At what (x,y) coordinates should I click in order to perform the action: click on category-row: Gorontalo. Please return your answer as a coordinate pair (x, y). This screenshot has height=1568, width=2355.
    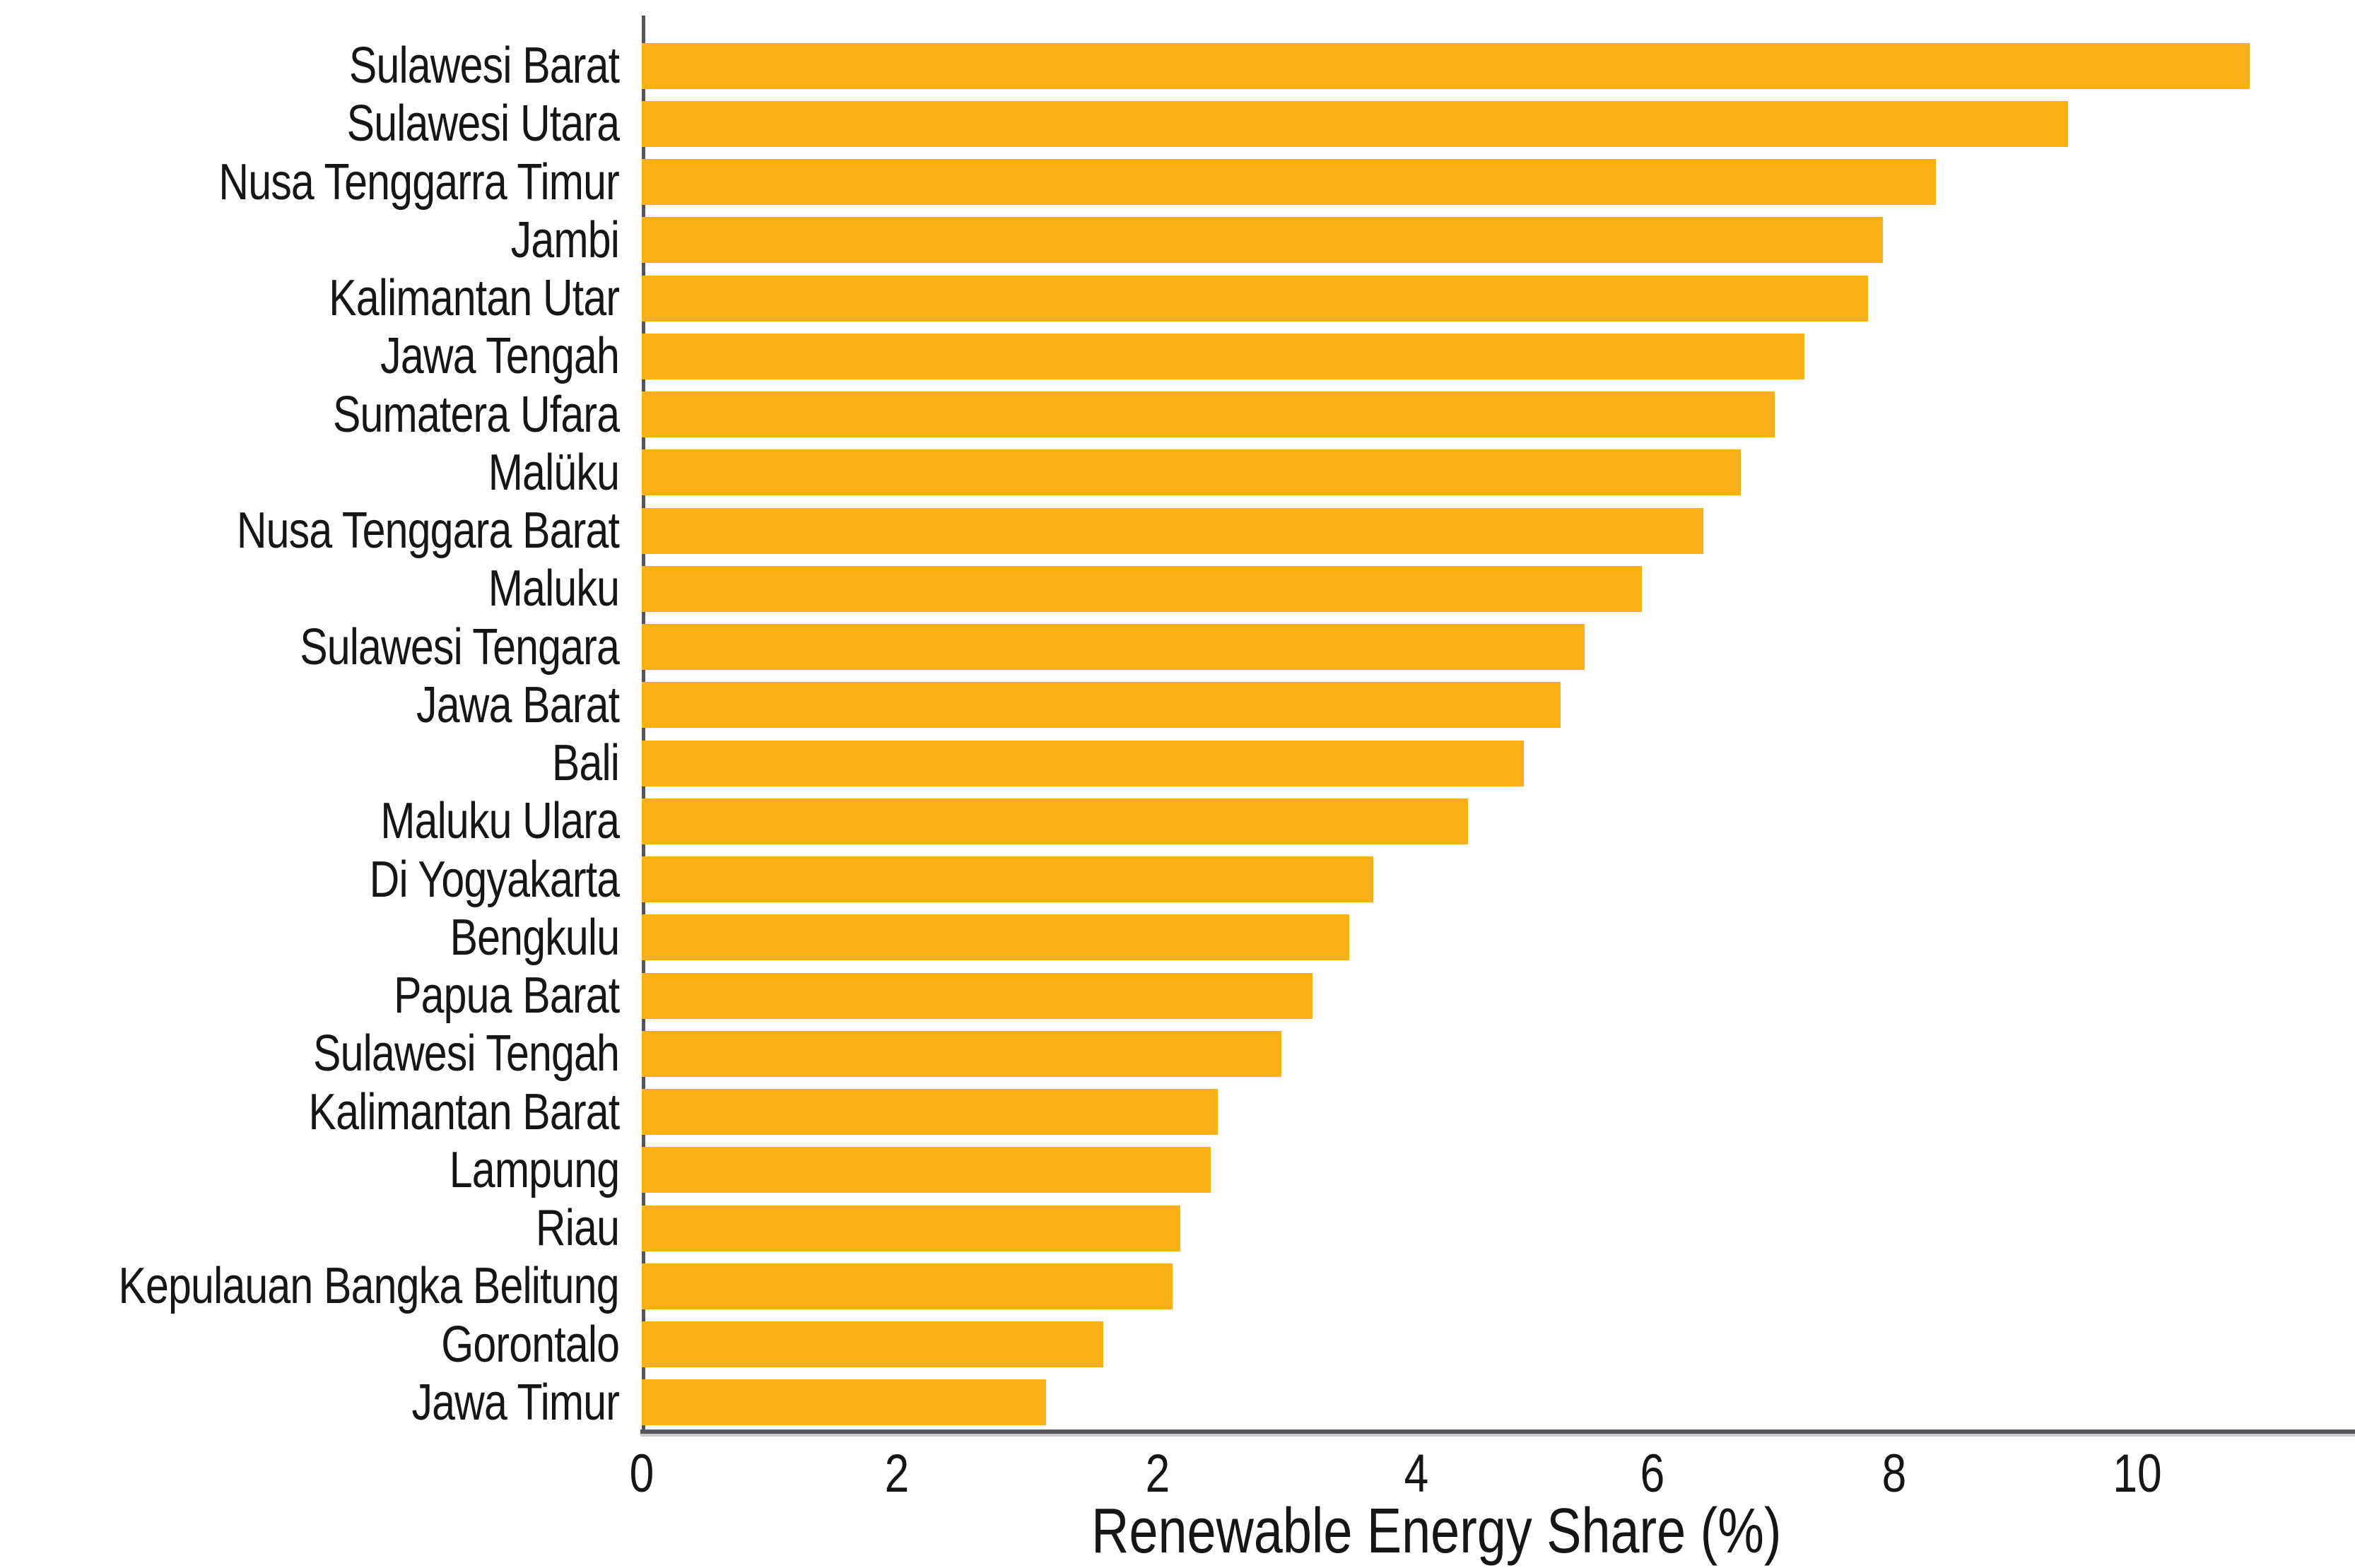
    Looking at the image, I should click on (315, 1345).